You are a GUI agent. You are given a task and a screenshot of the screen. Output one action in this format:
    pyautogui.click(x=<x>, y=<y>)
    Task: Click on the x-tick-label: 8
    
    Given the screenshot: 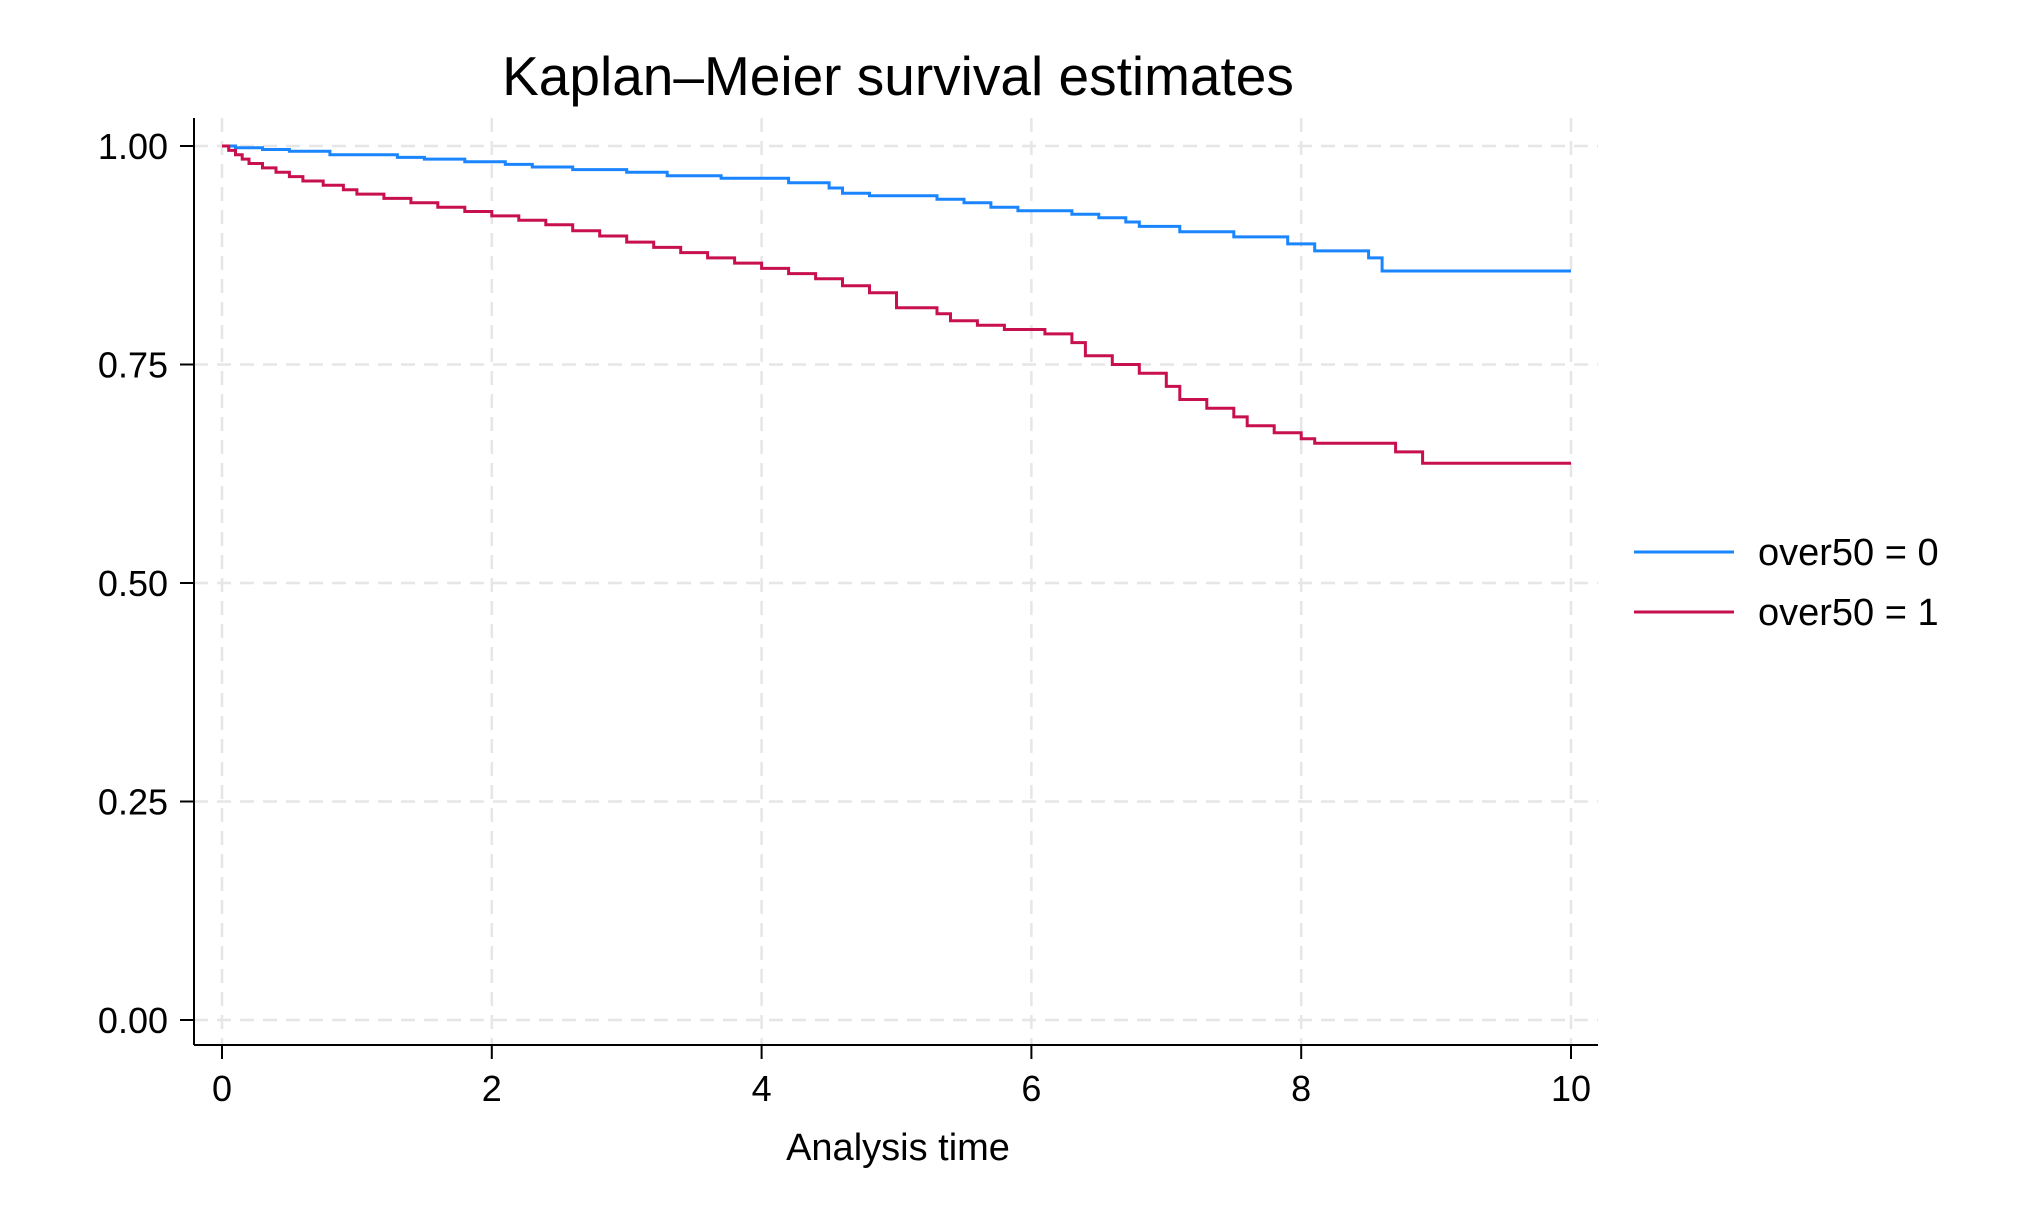 What is the action you would take?
    pyautogui.click(x=1301, y=1088)
    